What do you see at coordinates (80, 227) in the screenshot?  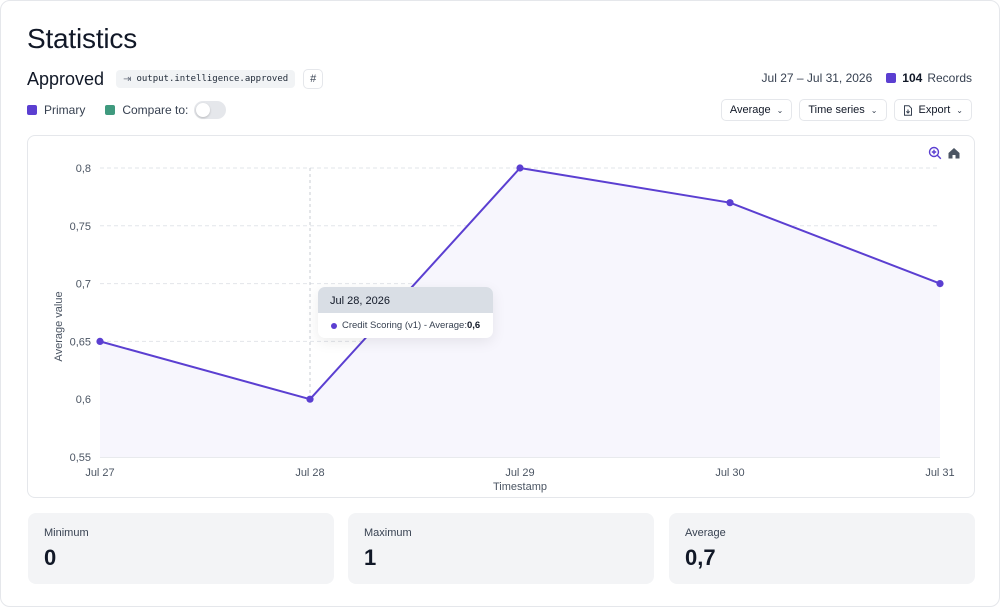 I see `y-tick-label: 0,75` at bounding box center [80, 227].